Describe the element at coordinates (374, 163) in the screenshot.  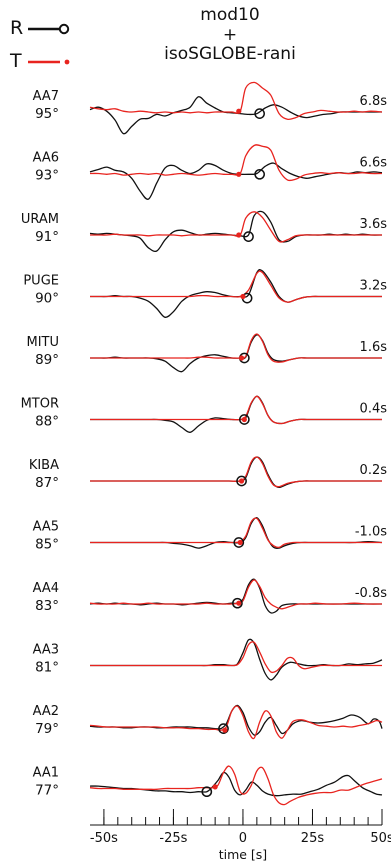
I see `time-shift-label: 6.6s` at that location.